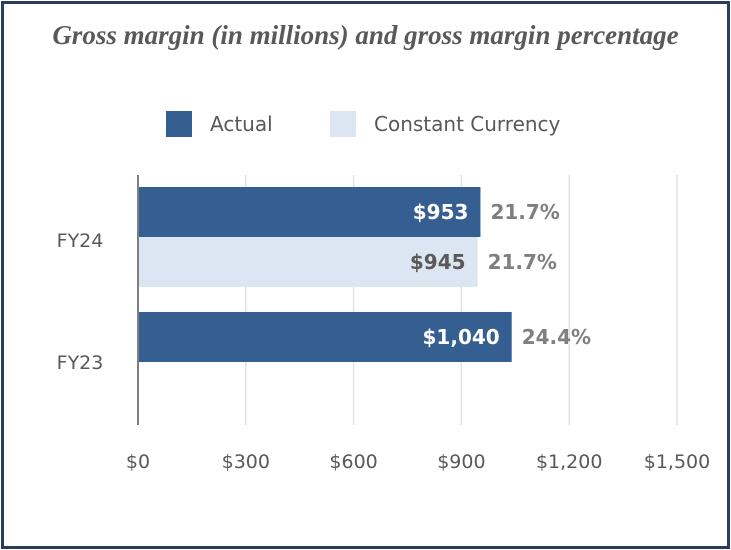  What do you see at coordinates (556, 337) in the screenshot?
I see `bar-percent-label: 24.4%` at bounding box center [556, 337].